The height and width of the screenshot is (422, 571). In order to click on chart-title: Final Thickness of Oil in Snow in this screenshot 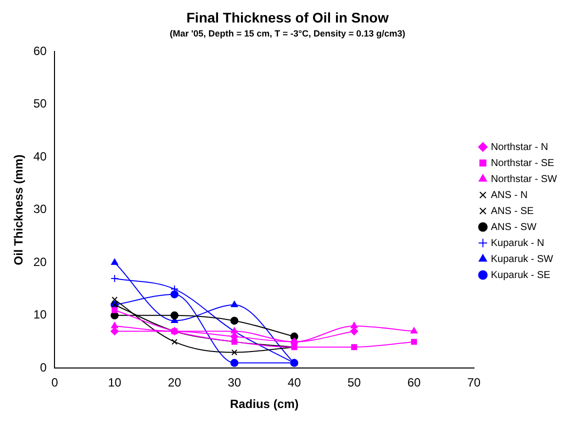, I will do `click(287, 17)`.